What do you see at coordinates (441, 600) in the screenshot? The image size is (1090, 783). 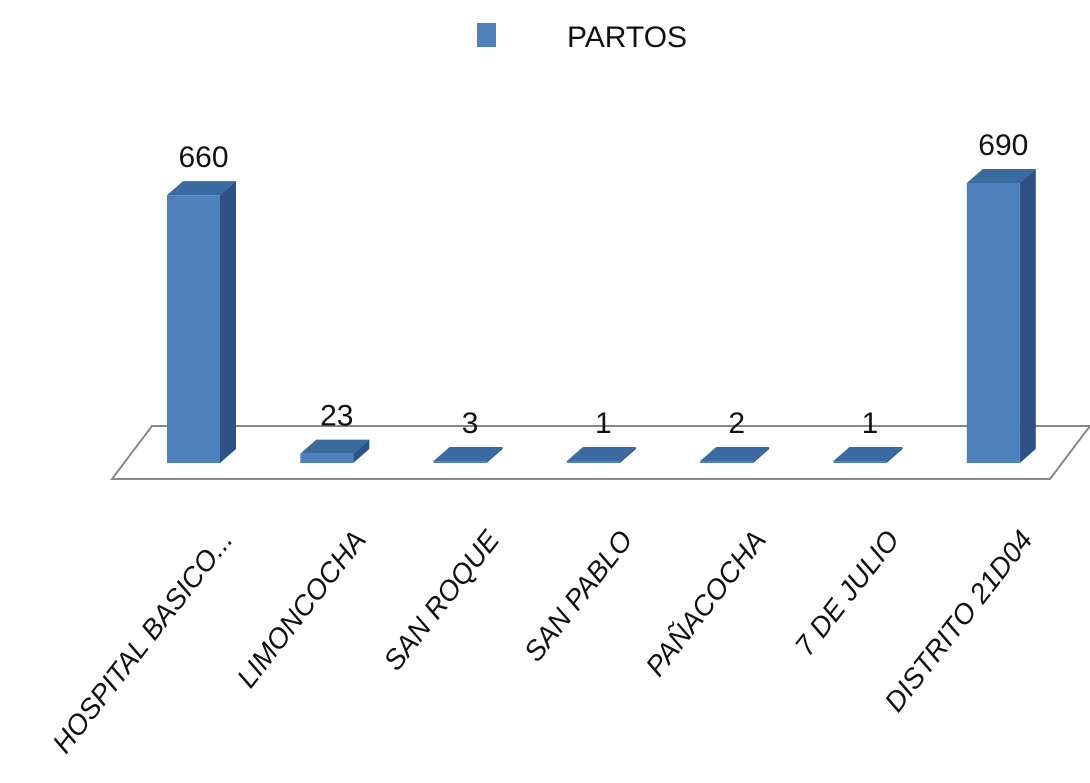 I see `category-label-3: SAN ROQUE` at bounding box center [441, 600].